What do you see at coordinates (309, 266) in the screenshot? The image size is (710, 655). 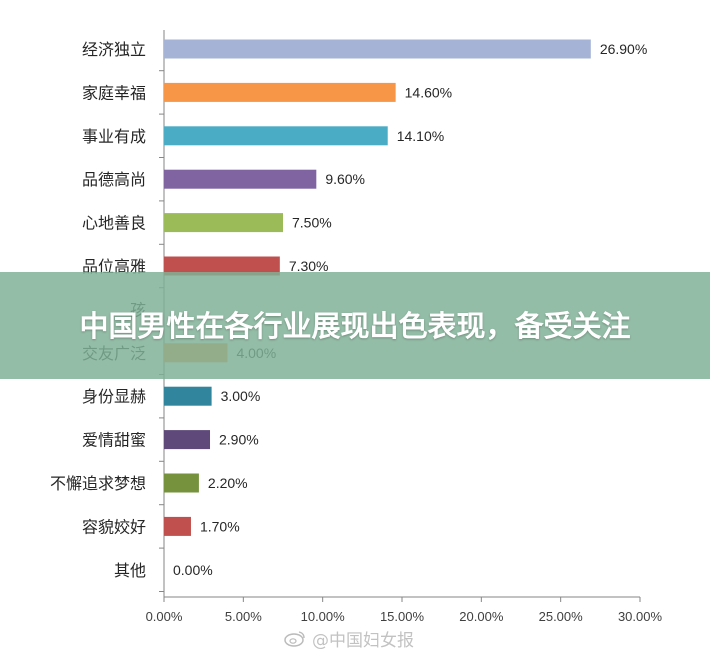 I see `value-label: 7.30%` at bounding box center [309, 266].